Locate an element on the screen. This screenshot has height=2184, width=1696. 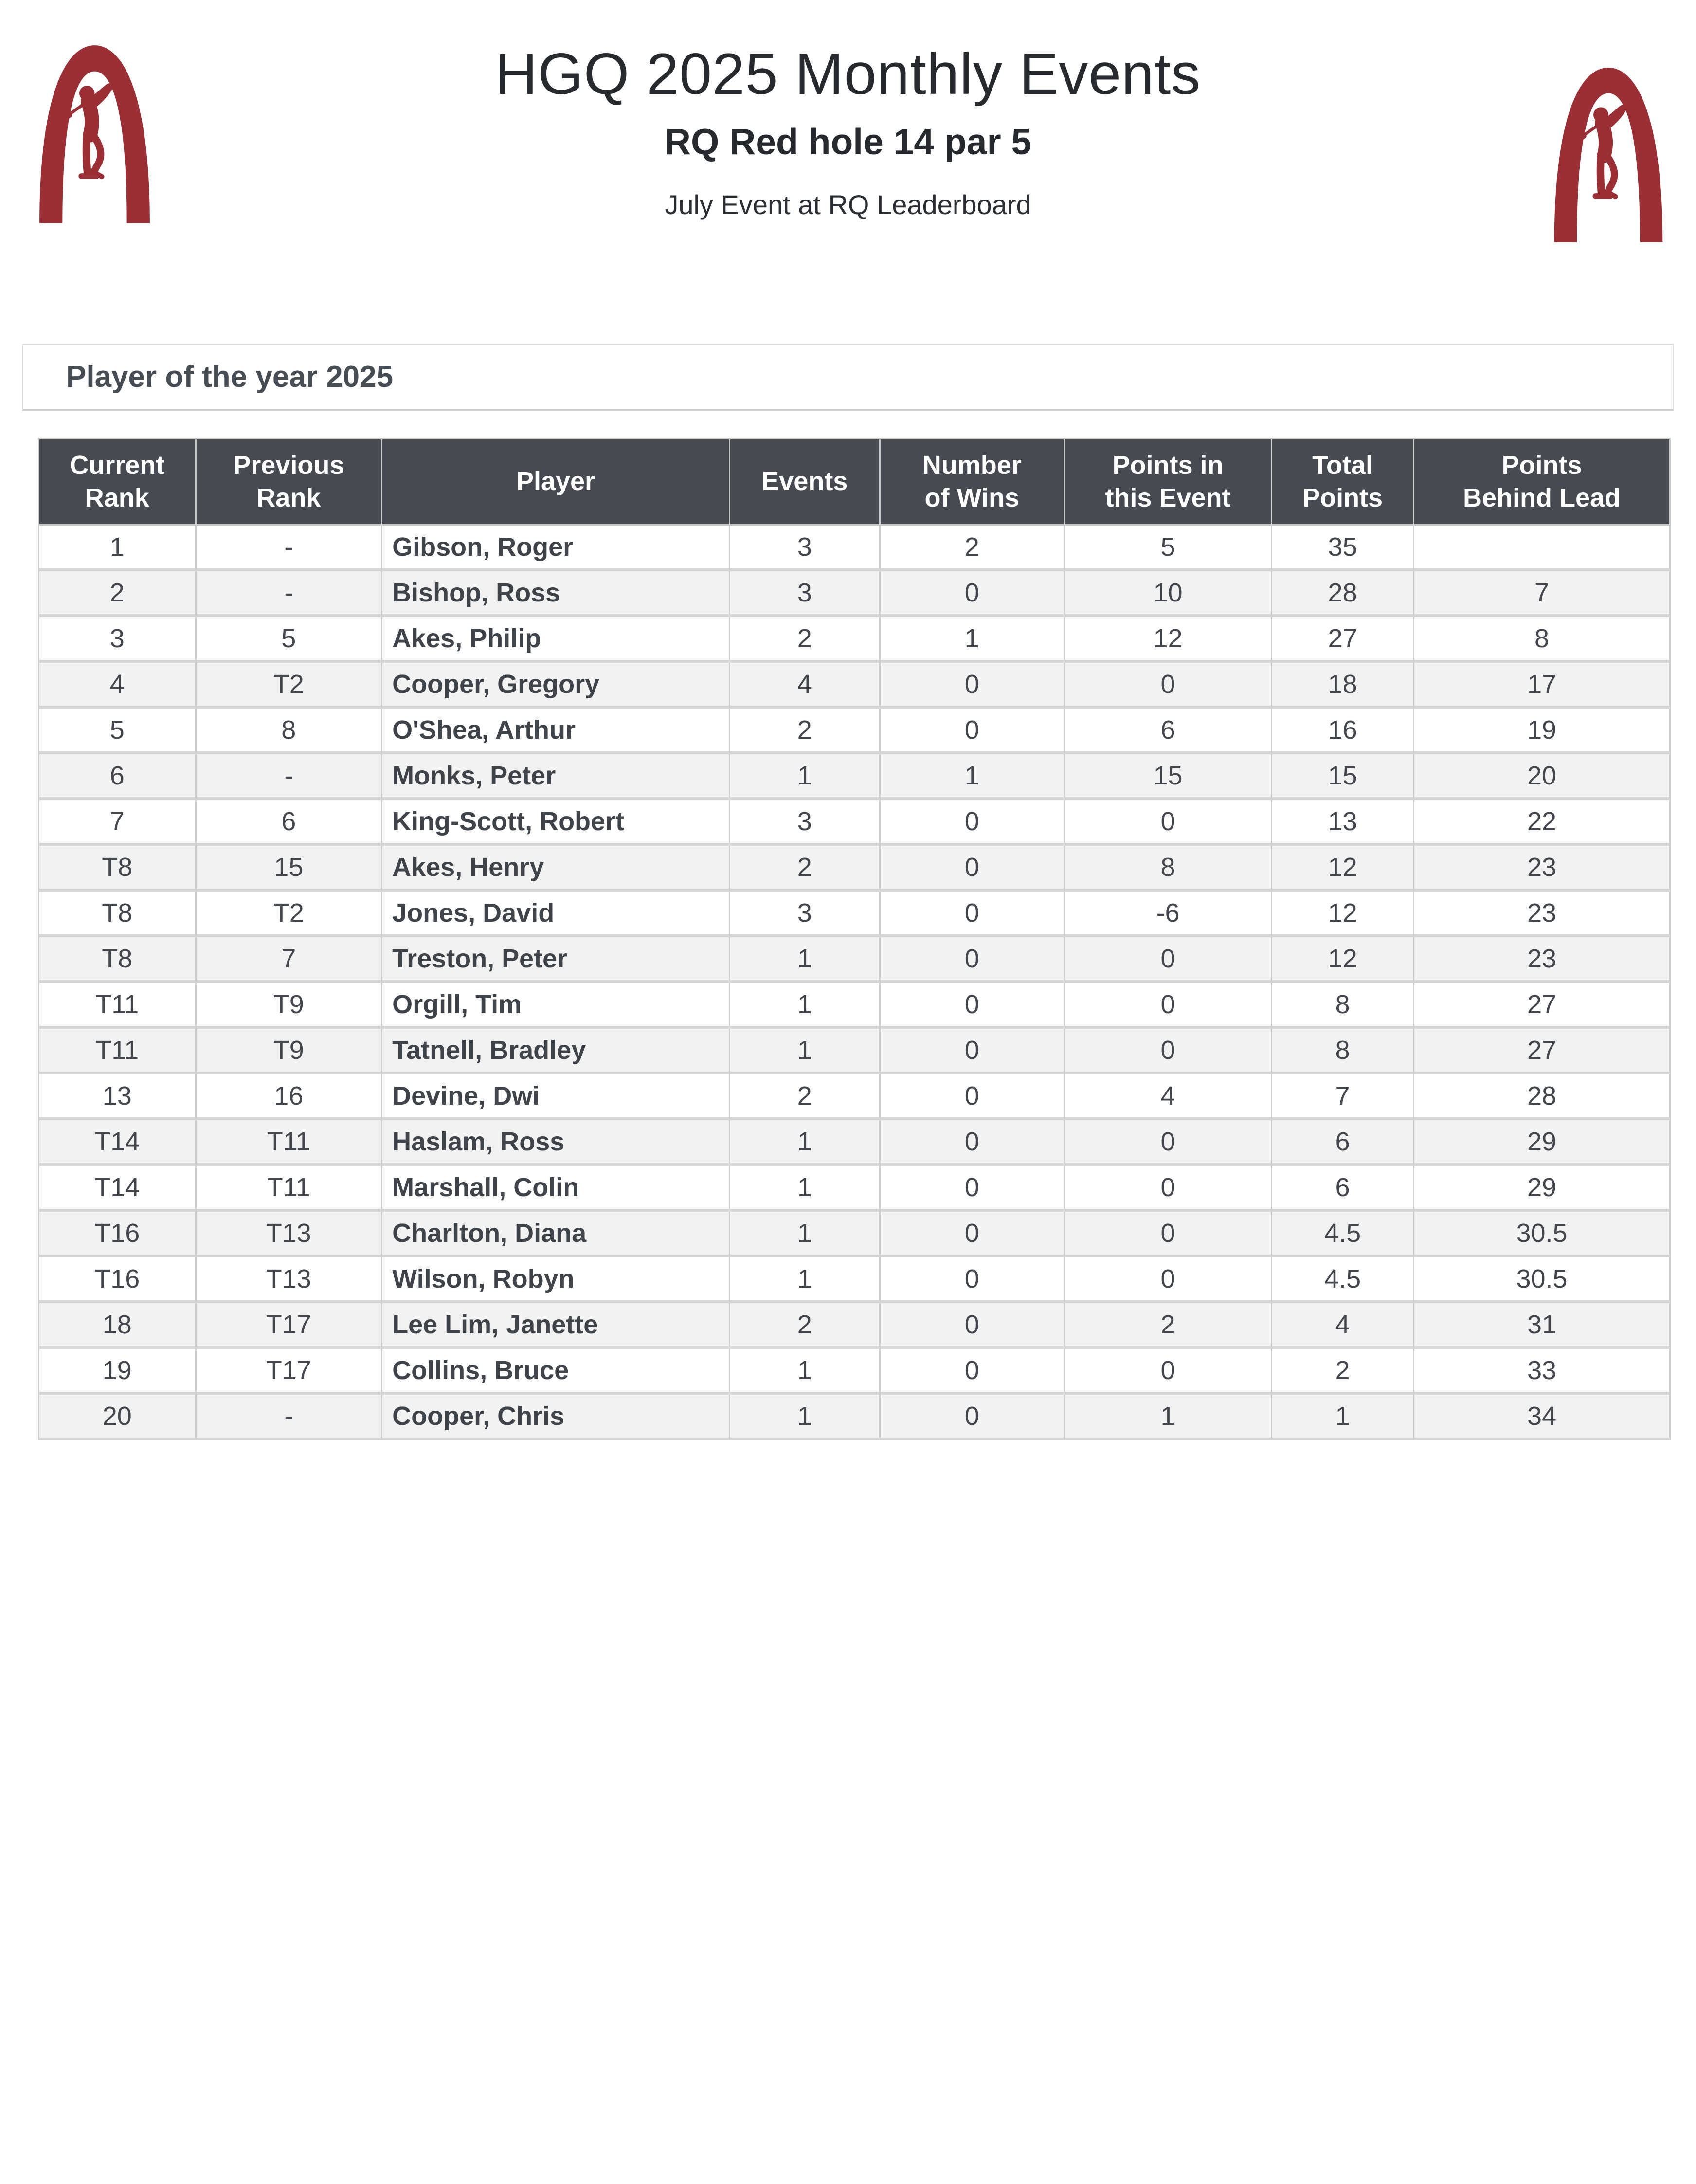
cell-points-this-event: 6 is located at coordinates (1169, 731).